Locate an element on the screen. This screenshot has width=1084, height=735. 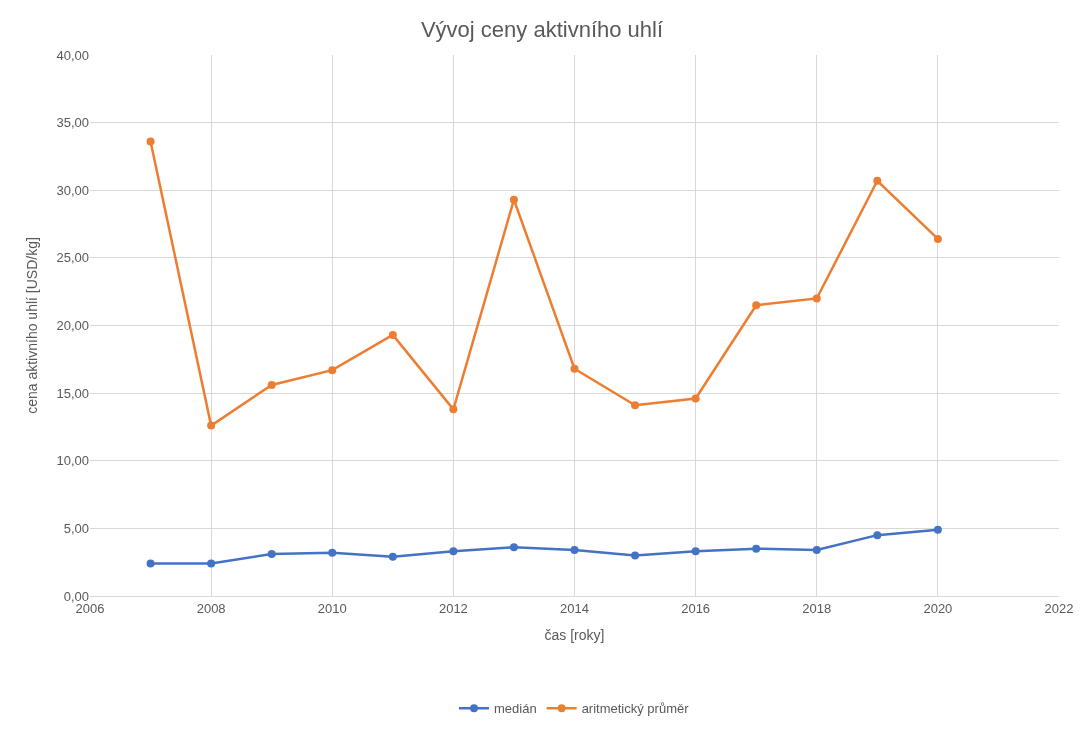
y-tick-label: 5,00 is located at coordinates (76, 528).